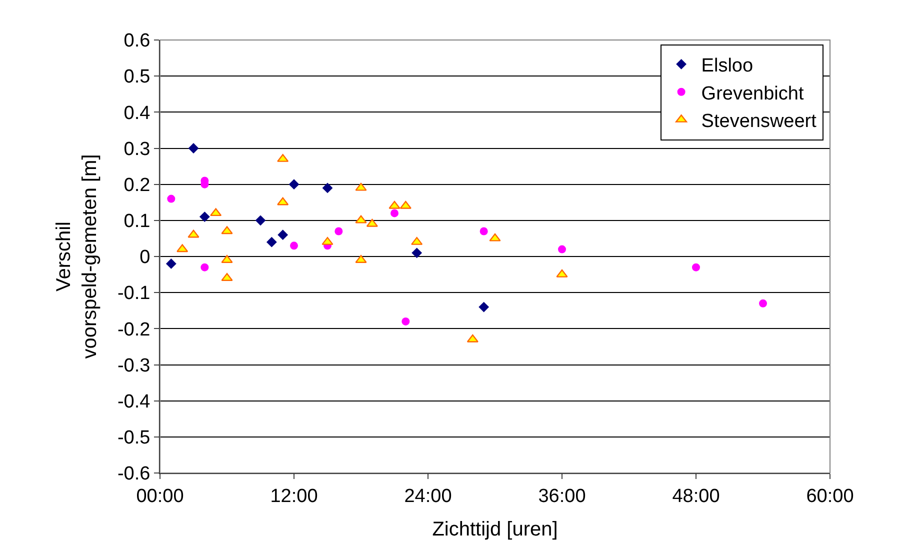 This screenshot has height=548, width=900. What do you see at coordinates (137, 149) in the screenshot?
I see `y-tick-label: 0.3` at bounding box center [137, 149].